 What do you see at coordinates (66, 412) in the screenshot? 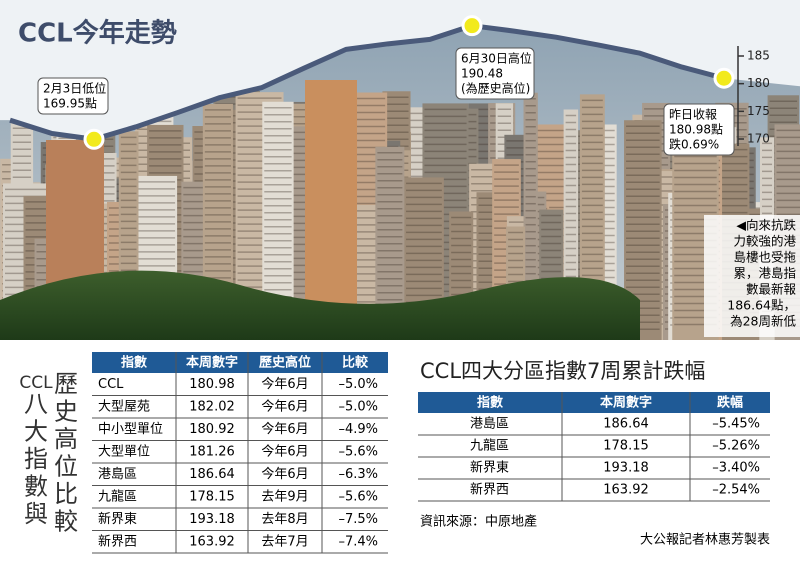
I see `table-title-char: 史` at bounding box center [66, 412].